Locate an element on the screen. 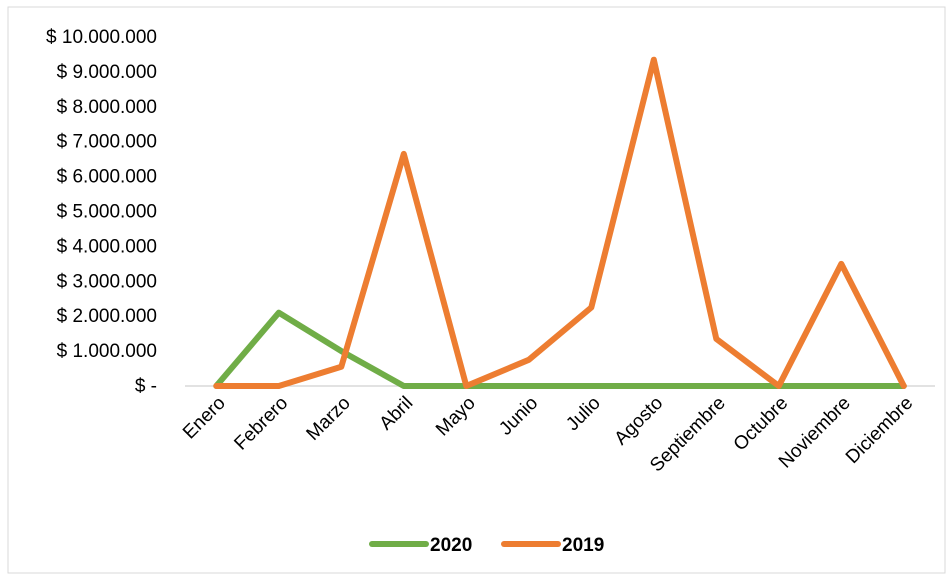 This screenshot has height=577, width=949. y-tick-label: $ 9.000.000 is located at coordinates (107, 72).